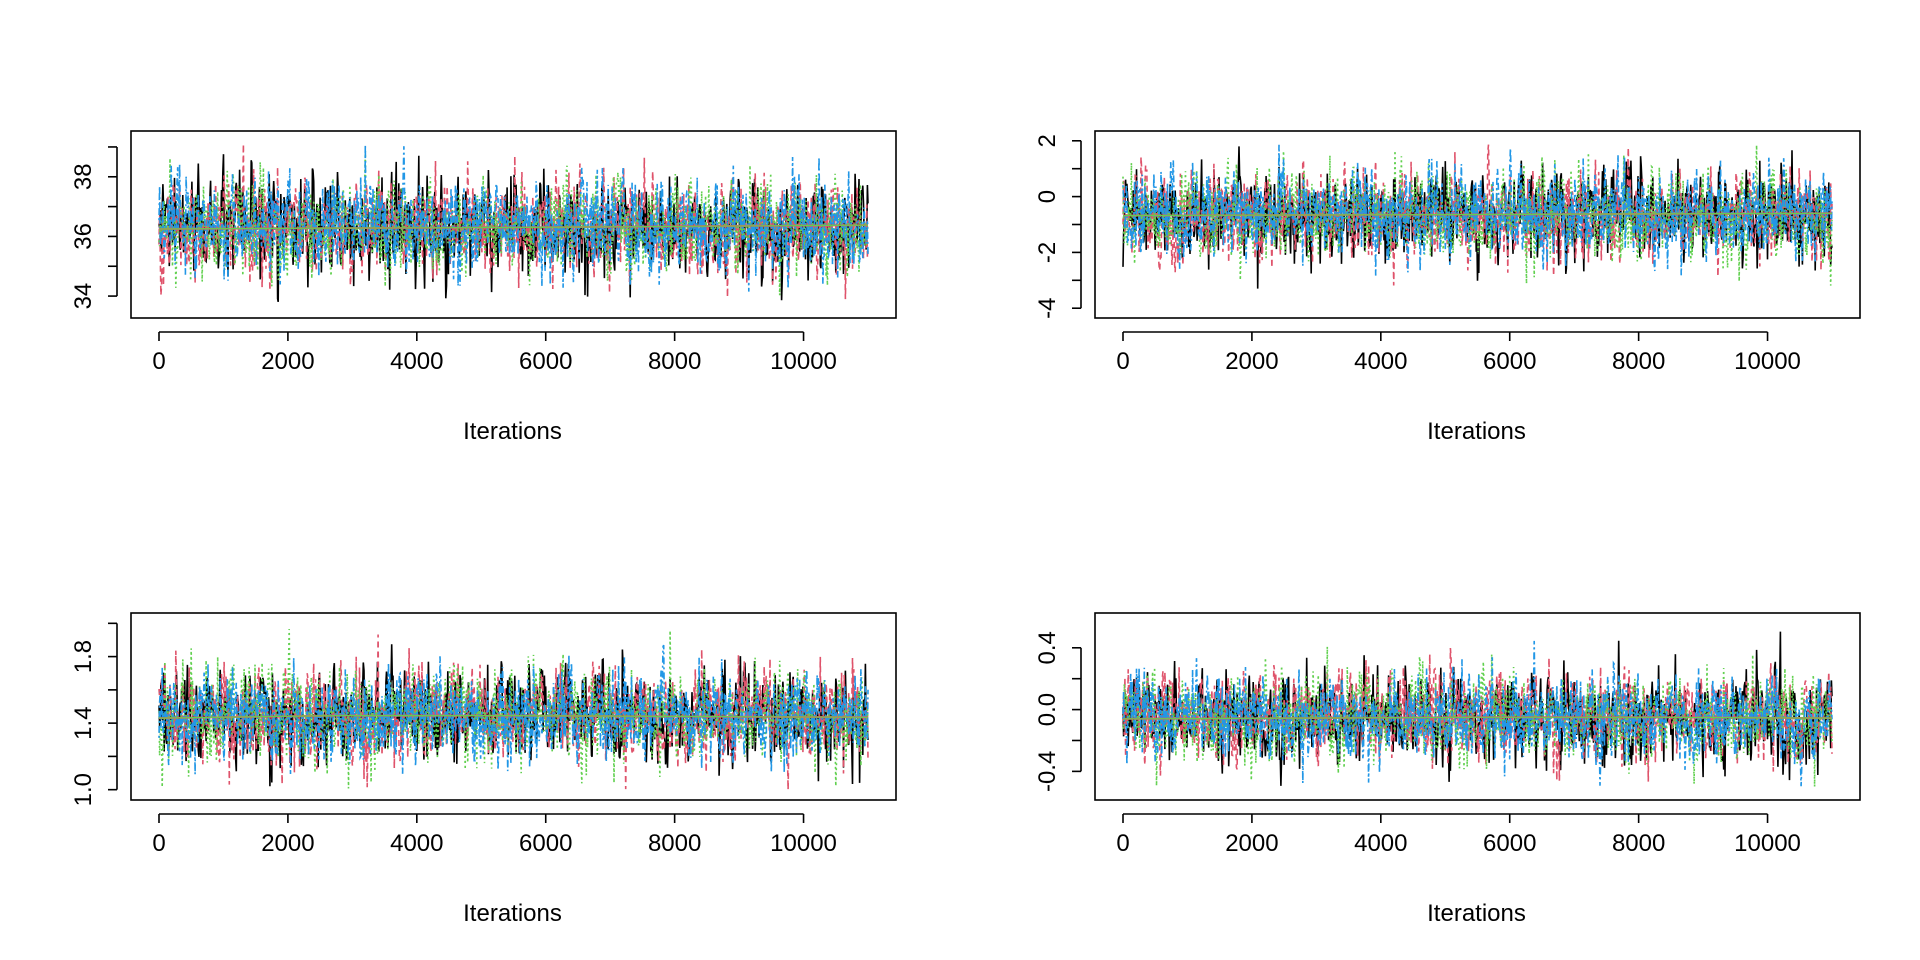 The height and width of the screenshot is (960, 1920). I want to click on y-tick-label: 2, so click(1047, 140).